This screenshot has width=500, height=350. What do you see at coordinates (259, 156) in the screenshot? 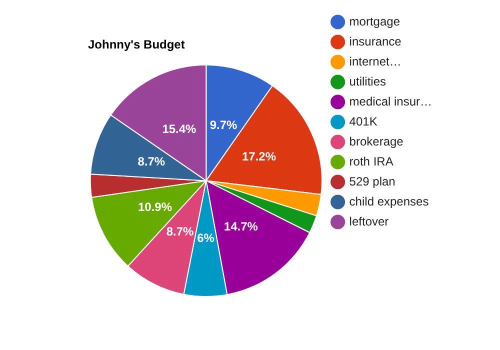
I see `data-label: 17.2%` at bounding box center [259, 156].